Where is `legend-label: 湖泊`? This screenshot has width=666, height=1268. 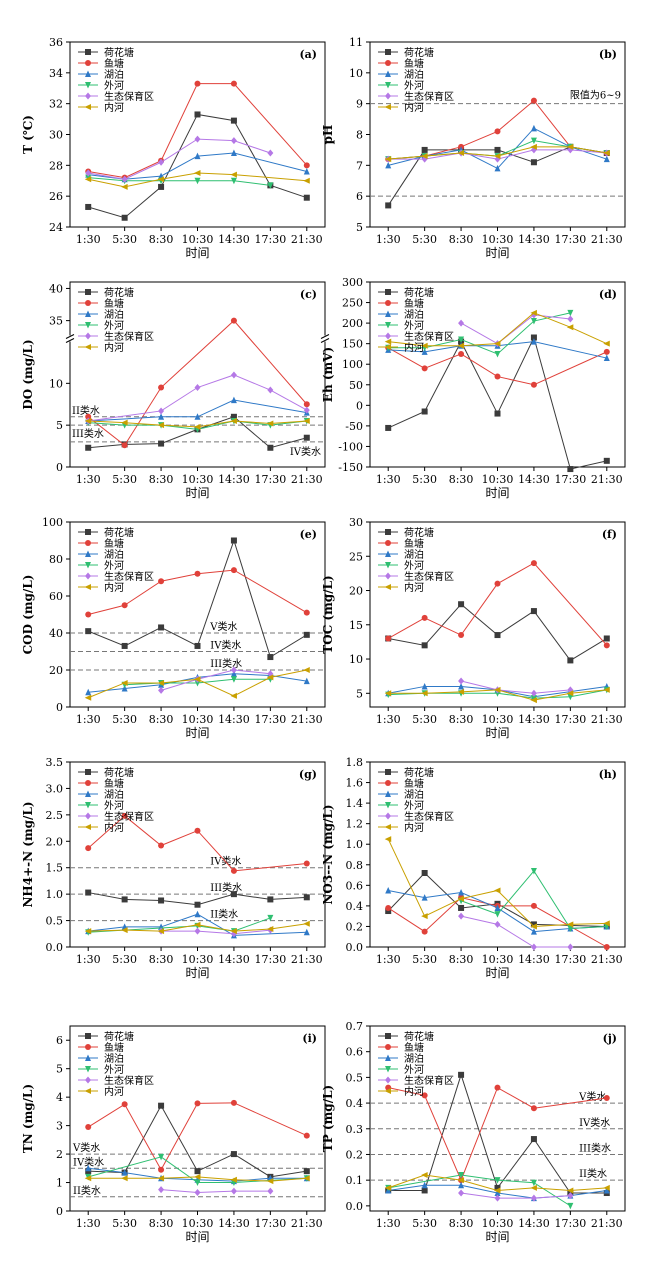 legend-label: 湖泊 is located at coordinates (414, 555).